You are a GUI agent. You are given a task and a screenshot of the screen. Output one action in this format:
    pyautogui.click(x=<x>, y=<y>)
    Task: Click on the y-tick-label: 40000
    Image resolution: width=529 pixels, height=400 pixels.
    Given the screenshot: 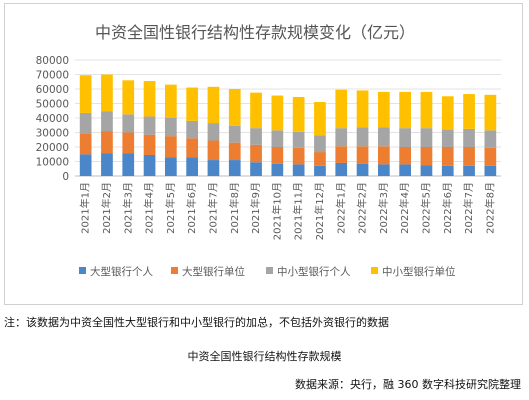 What is the action you would take?
    pyautogui.click(x=52, y=119)
    